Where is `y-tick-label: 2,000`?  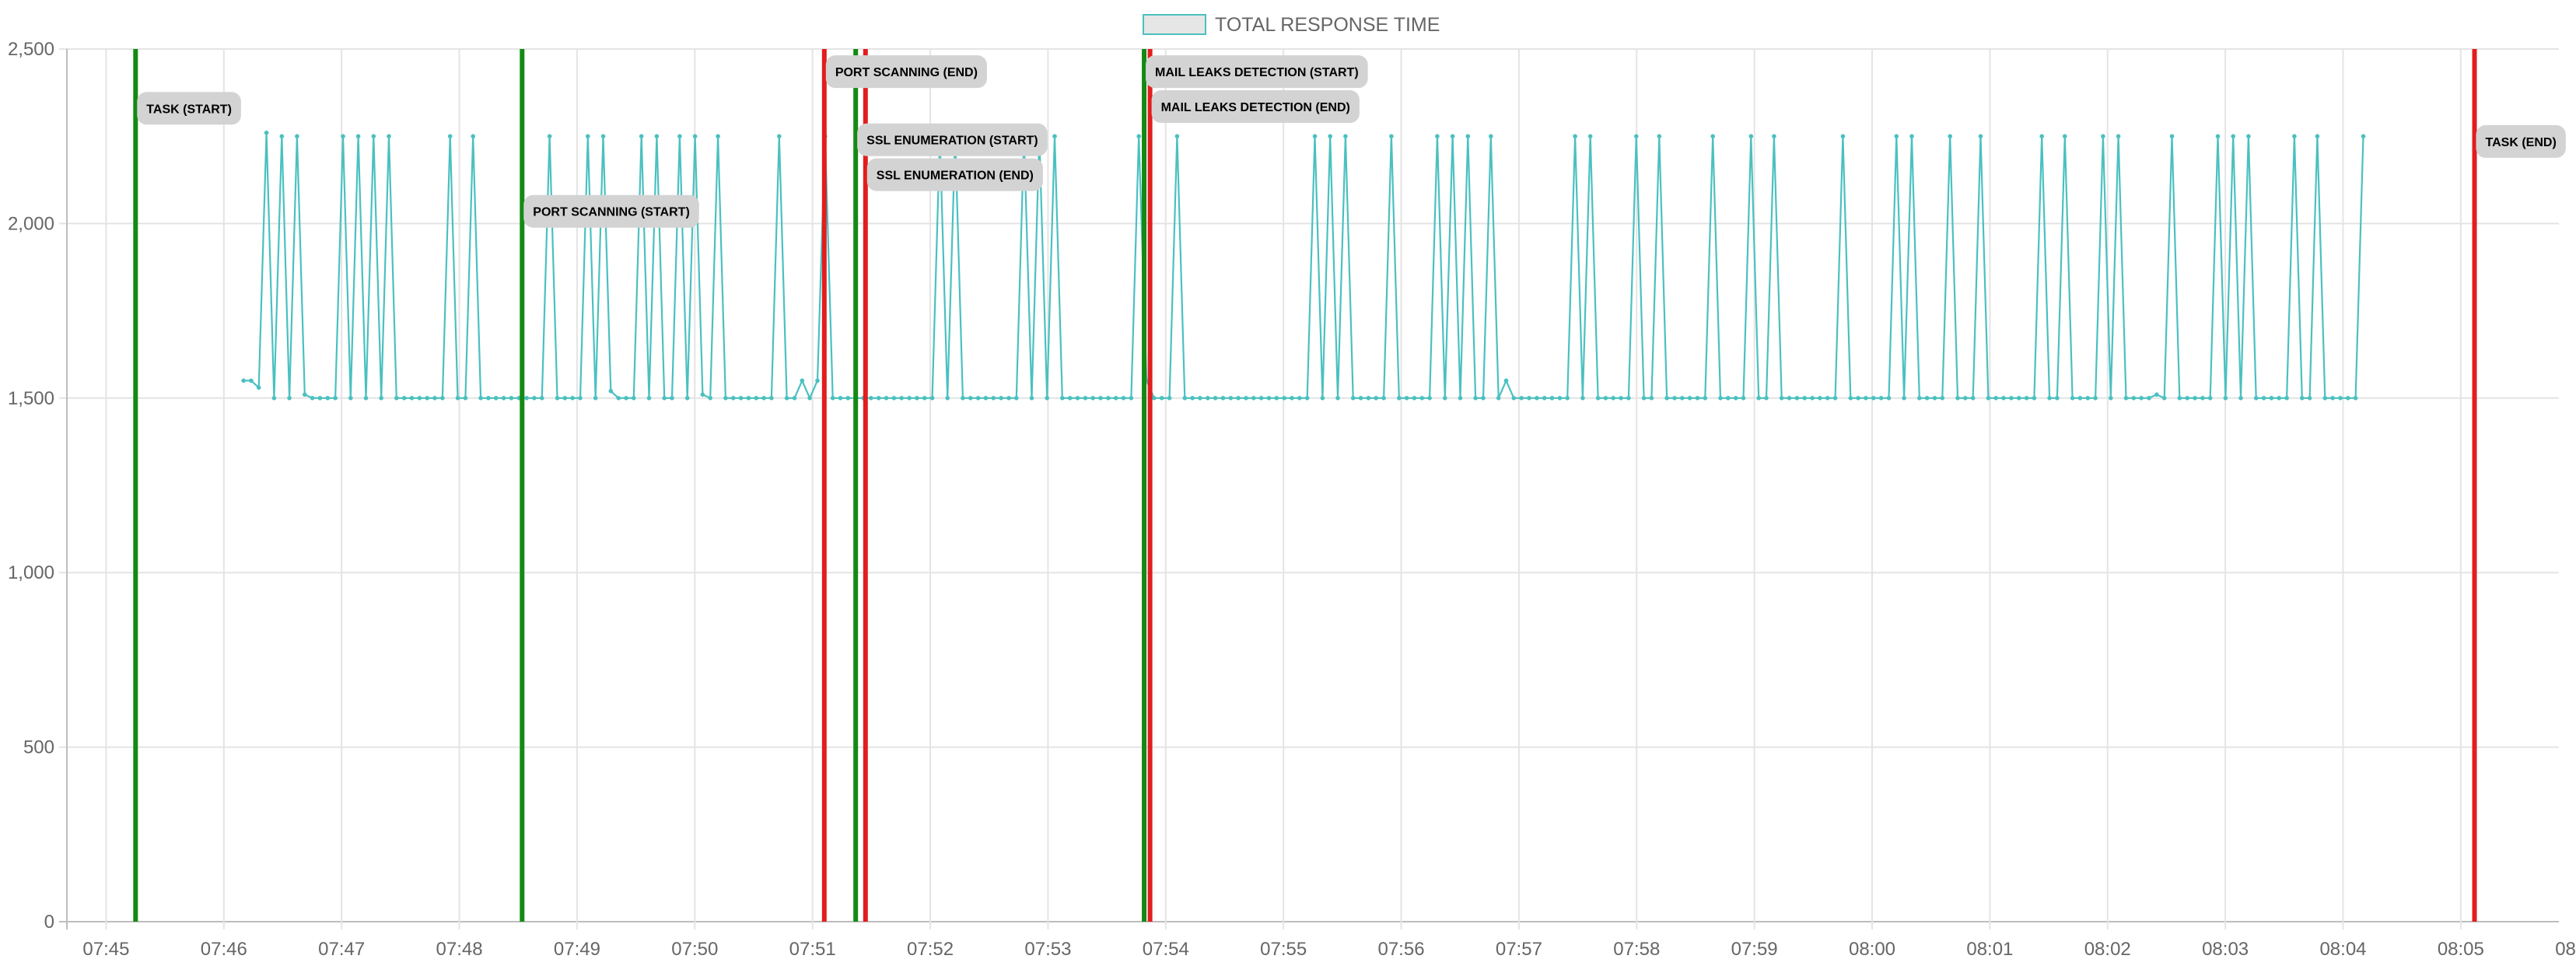 y-tick-label: 2,000 is located at coordinates (31, 224).